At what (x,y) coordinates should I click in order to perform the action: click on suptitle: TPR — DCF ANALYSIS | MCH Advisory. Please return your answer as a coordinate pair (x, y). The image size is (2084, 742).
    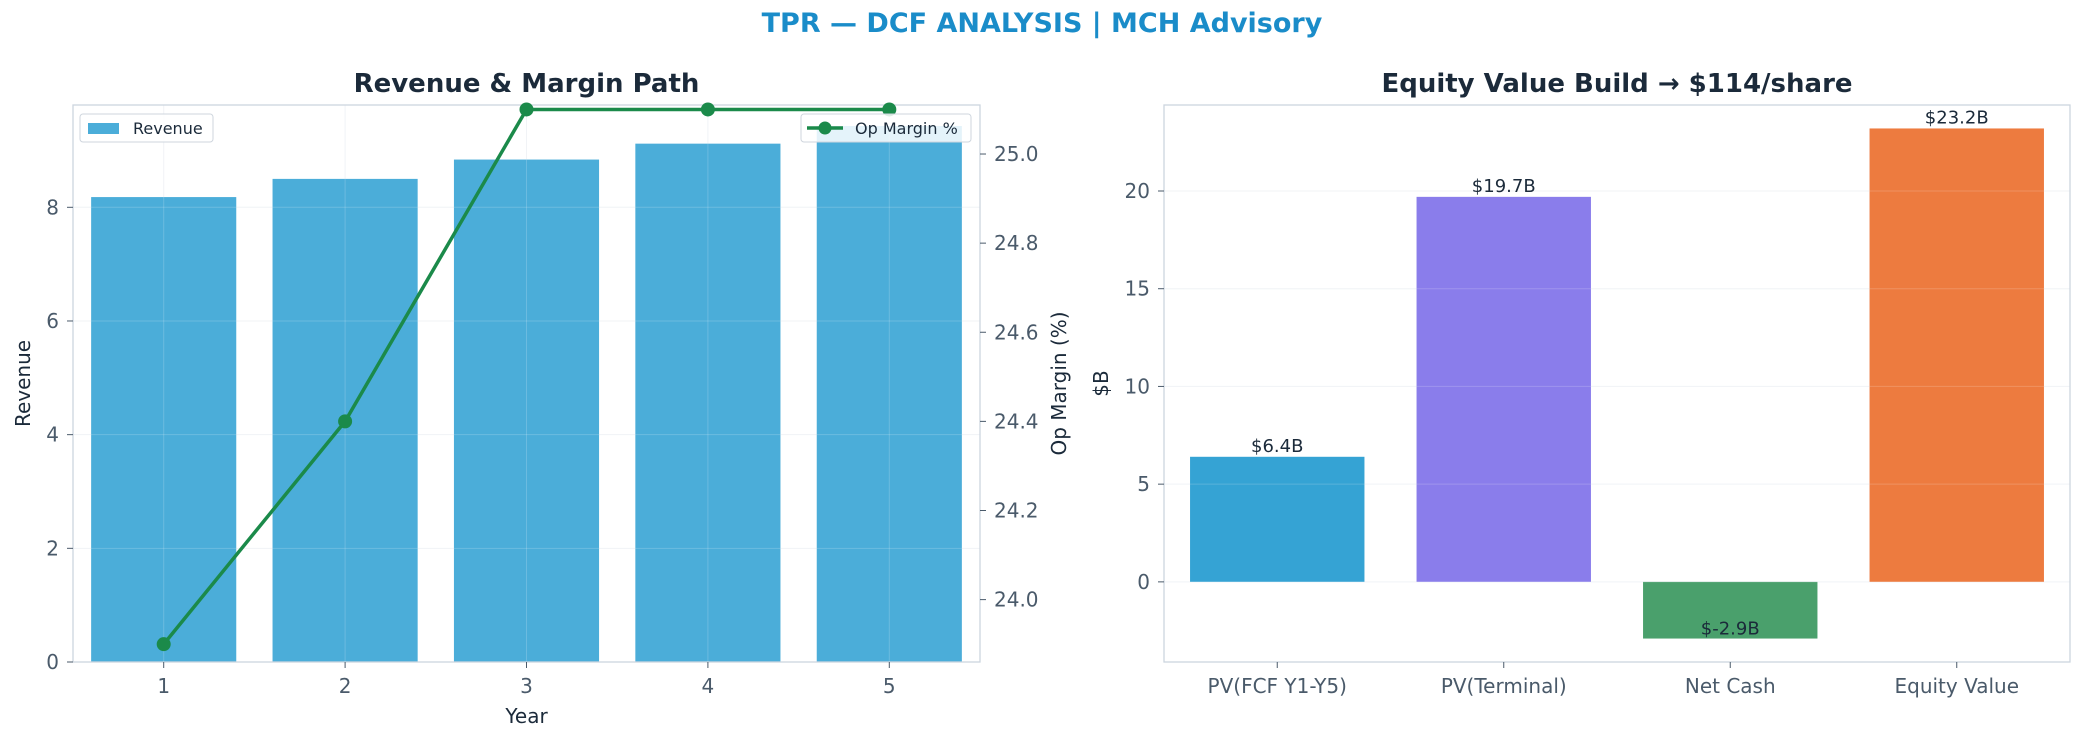
    Looking at the image, I should click on (1042, 23).